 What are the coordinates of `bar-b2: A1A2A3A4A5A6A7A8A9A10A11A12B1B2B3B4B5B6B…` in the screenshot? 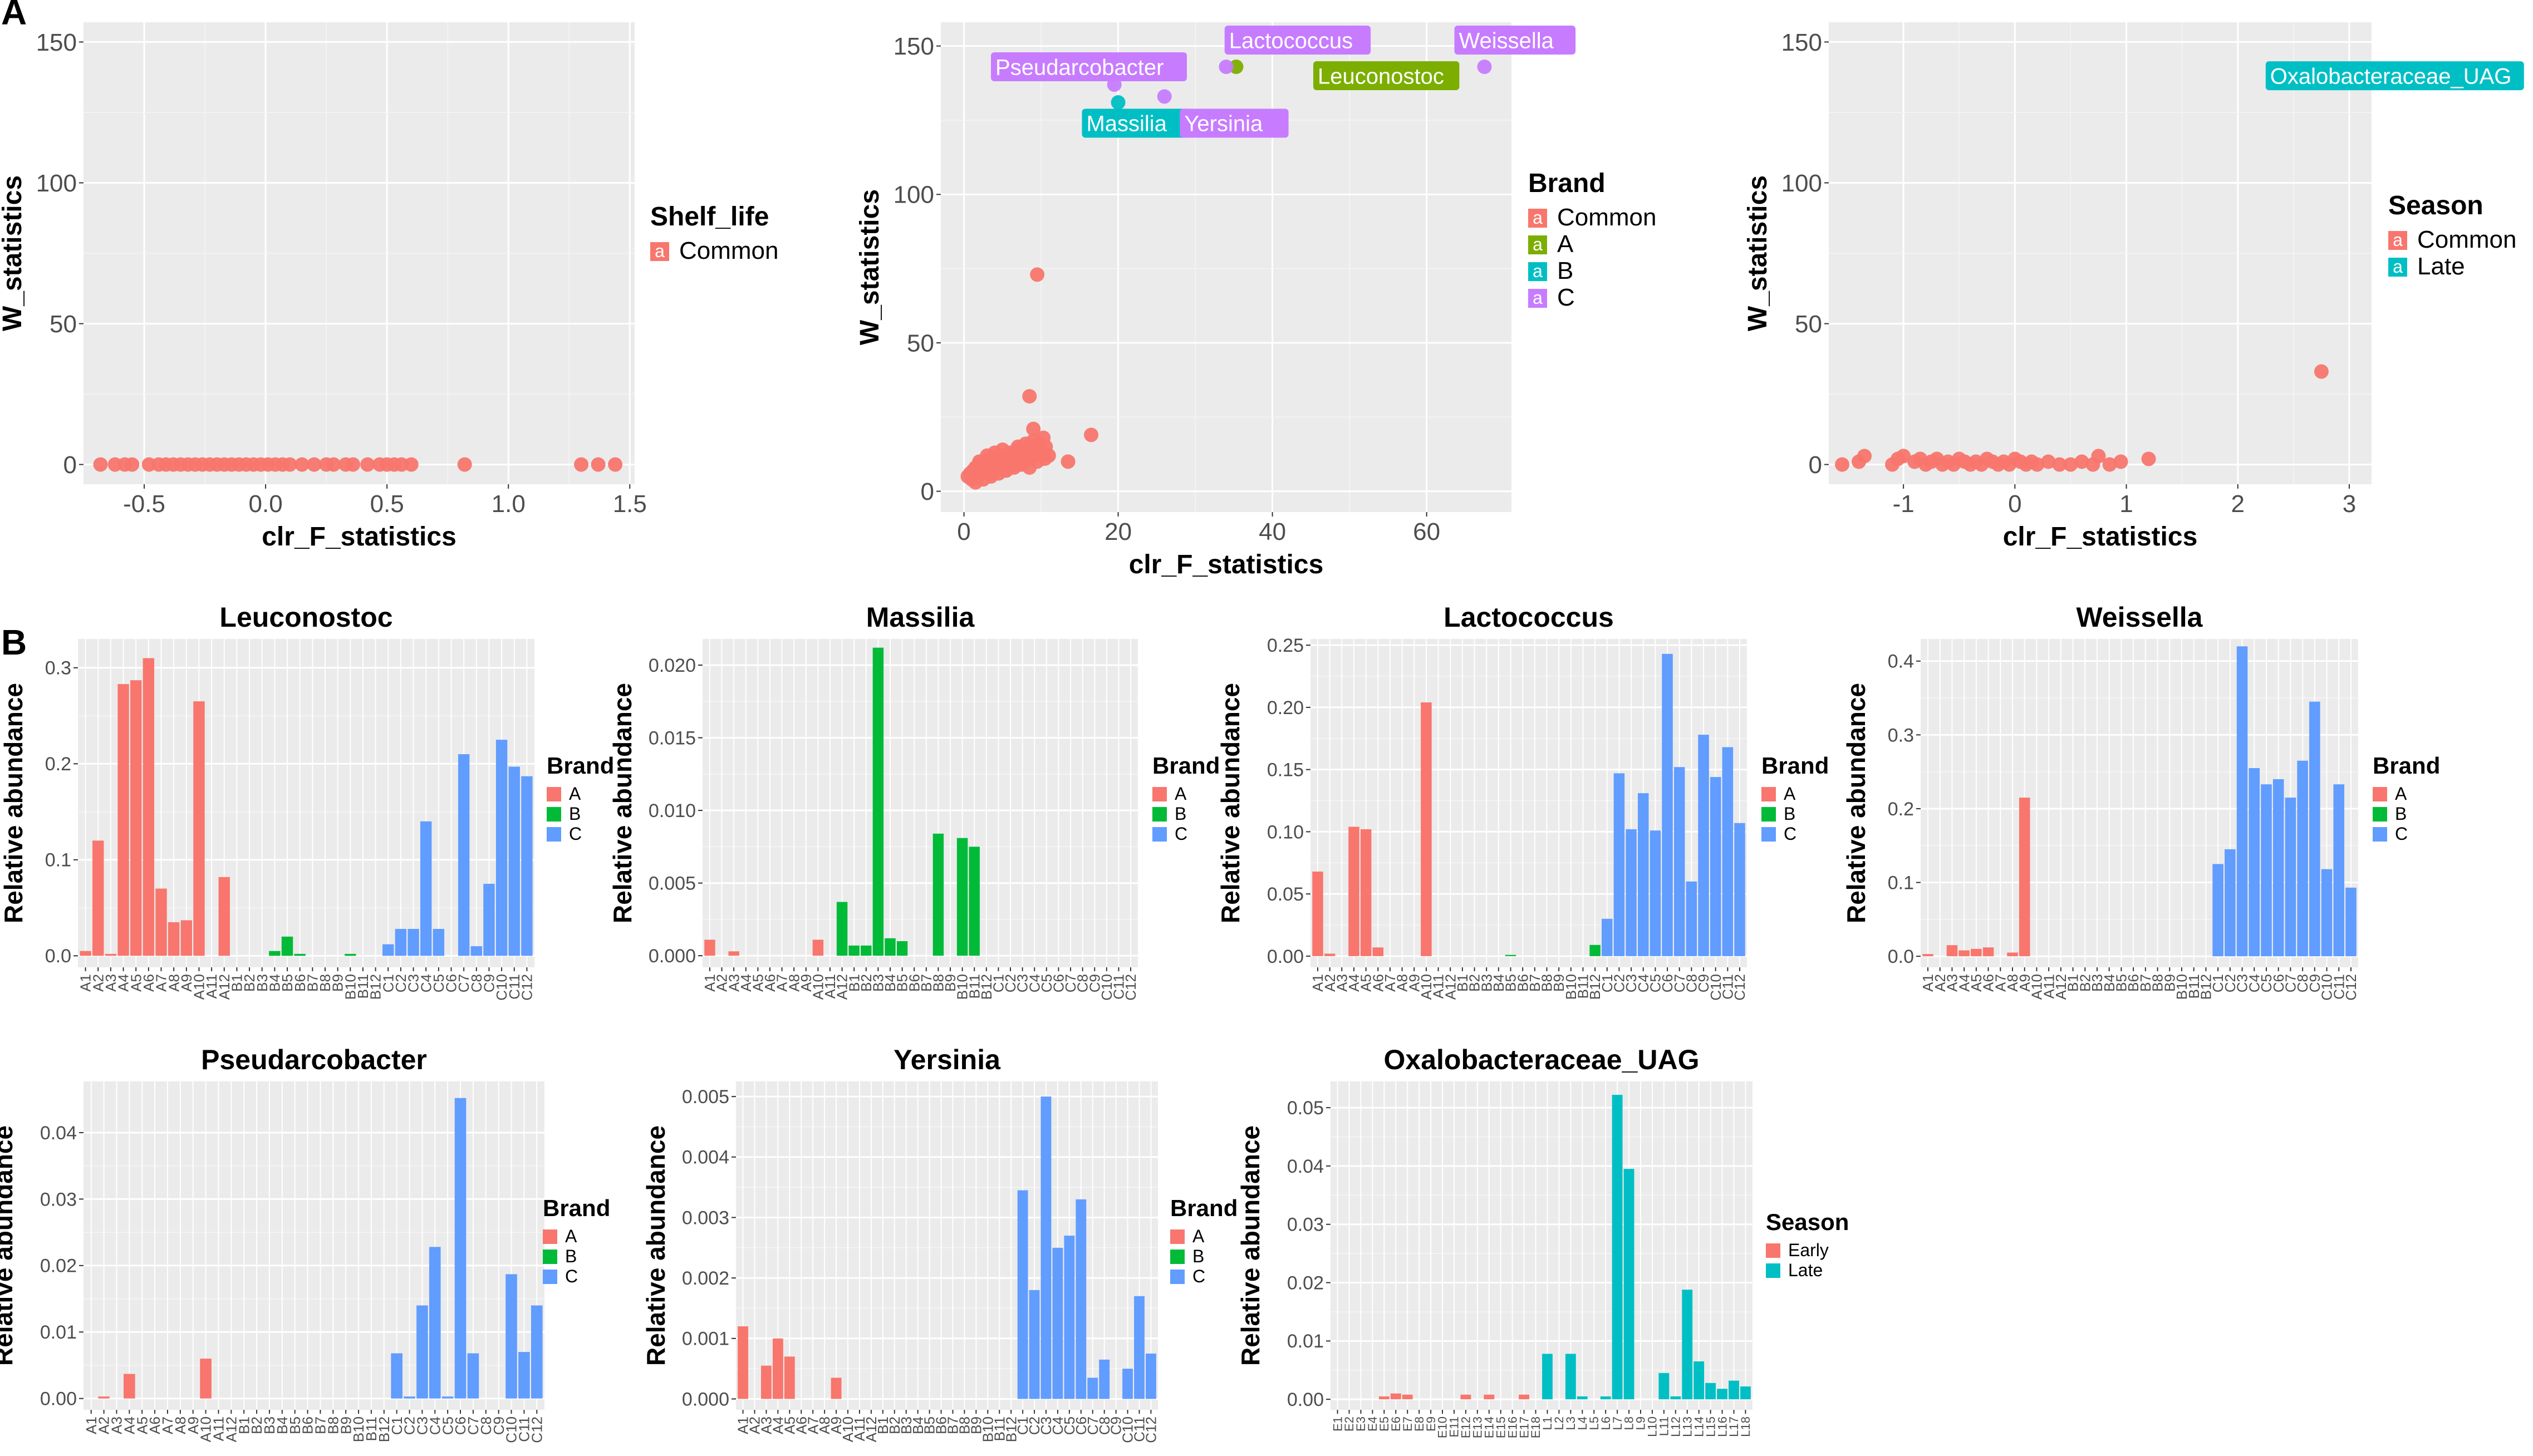 It's located at (914, 801).